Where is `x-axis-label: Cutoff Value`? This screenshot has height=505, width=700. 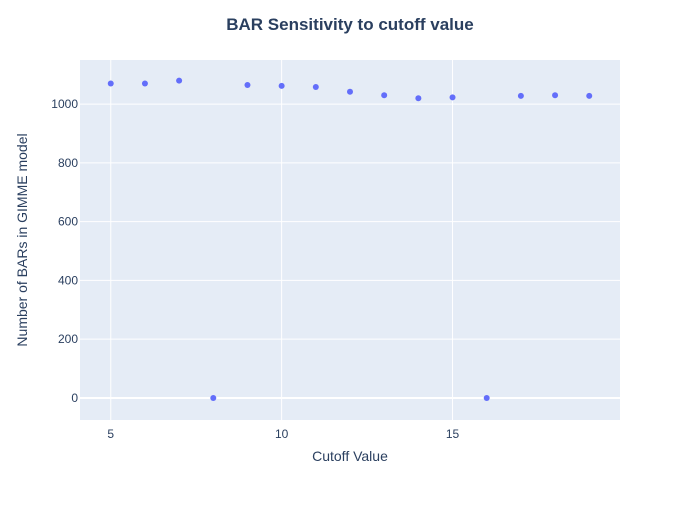
x-axis-label: Cutoff Value is located at coordinates (350, 456).